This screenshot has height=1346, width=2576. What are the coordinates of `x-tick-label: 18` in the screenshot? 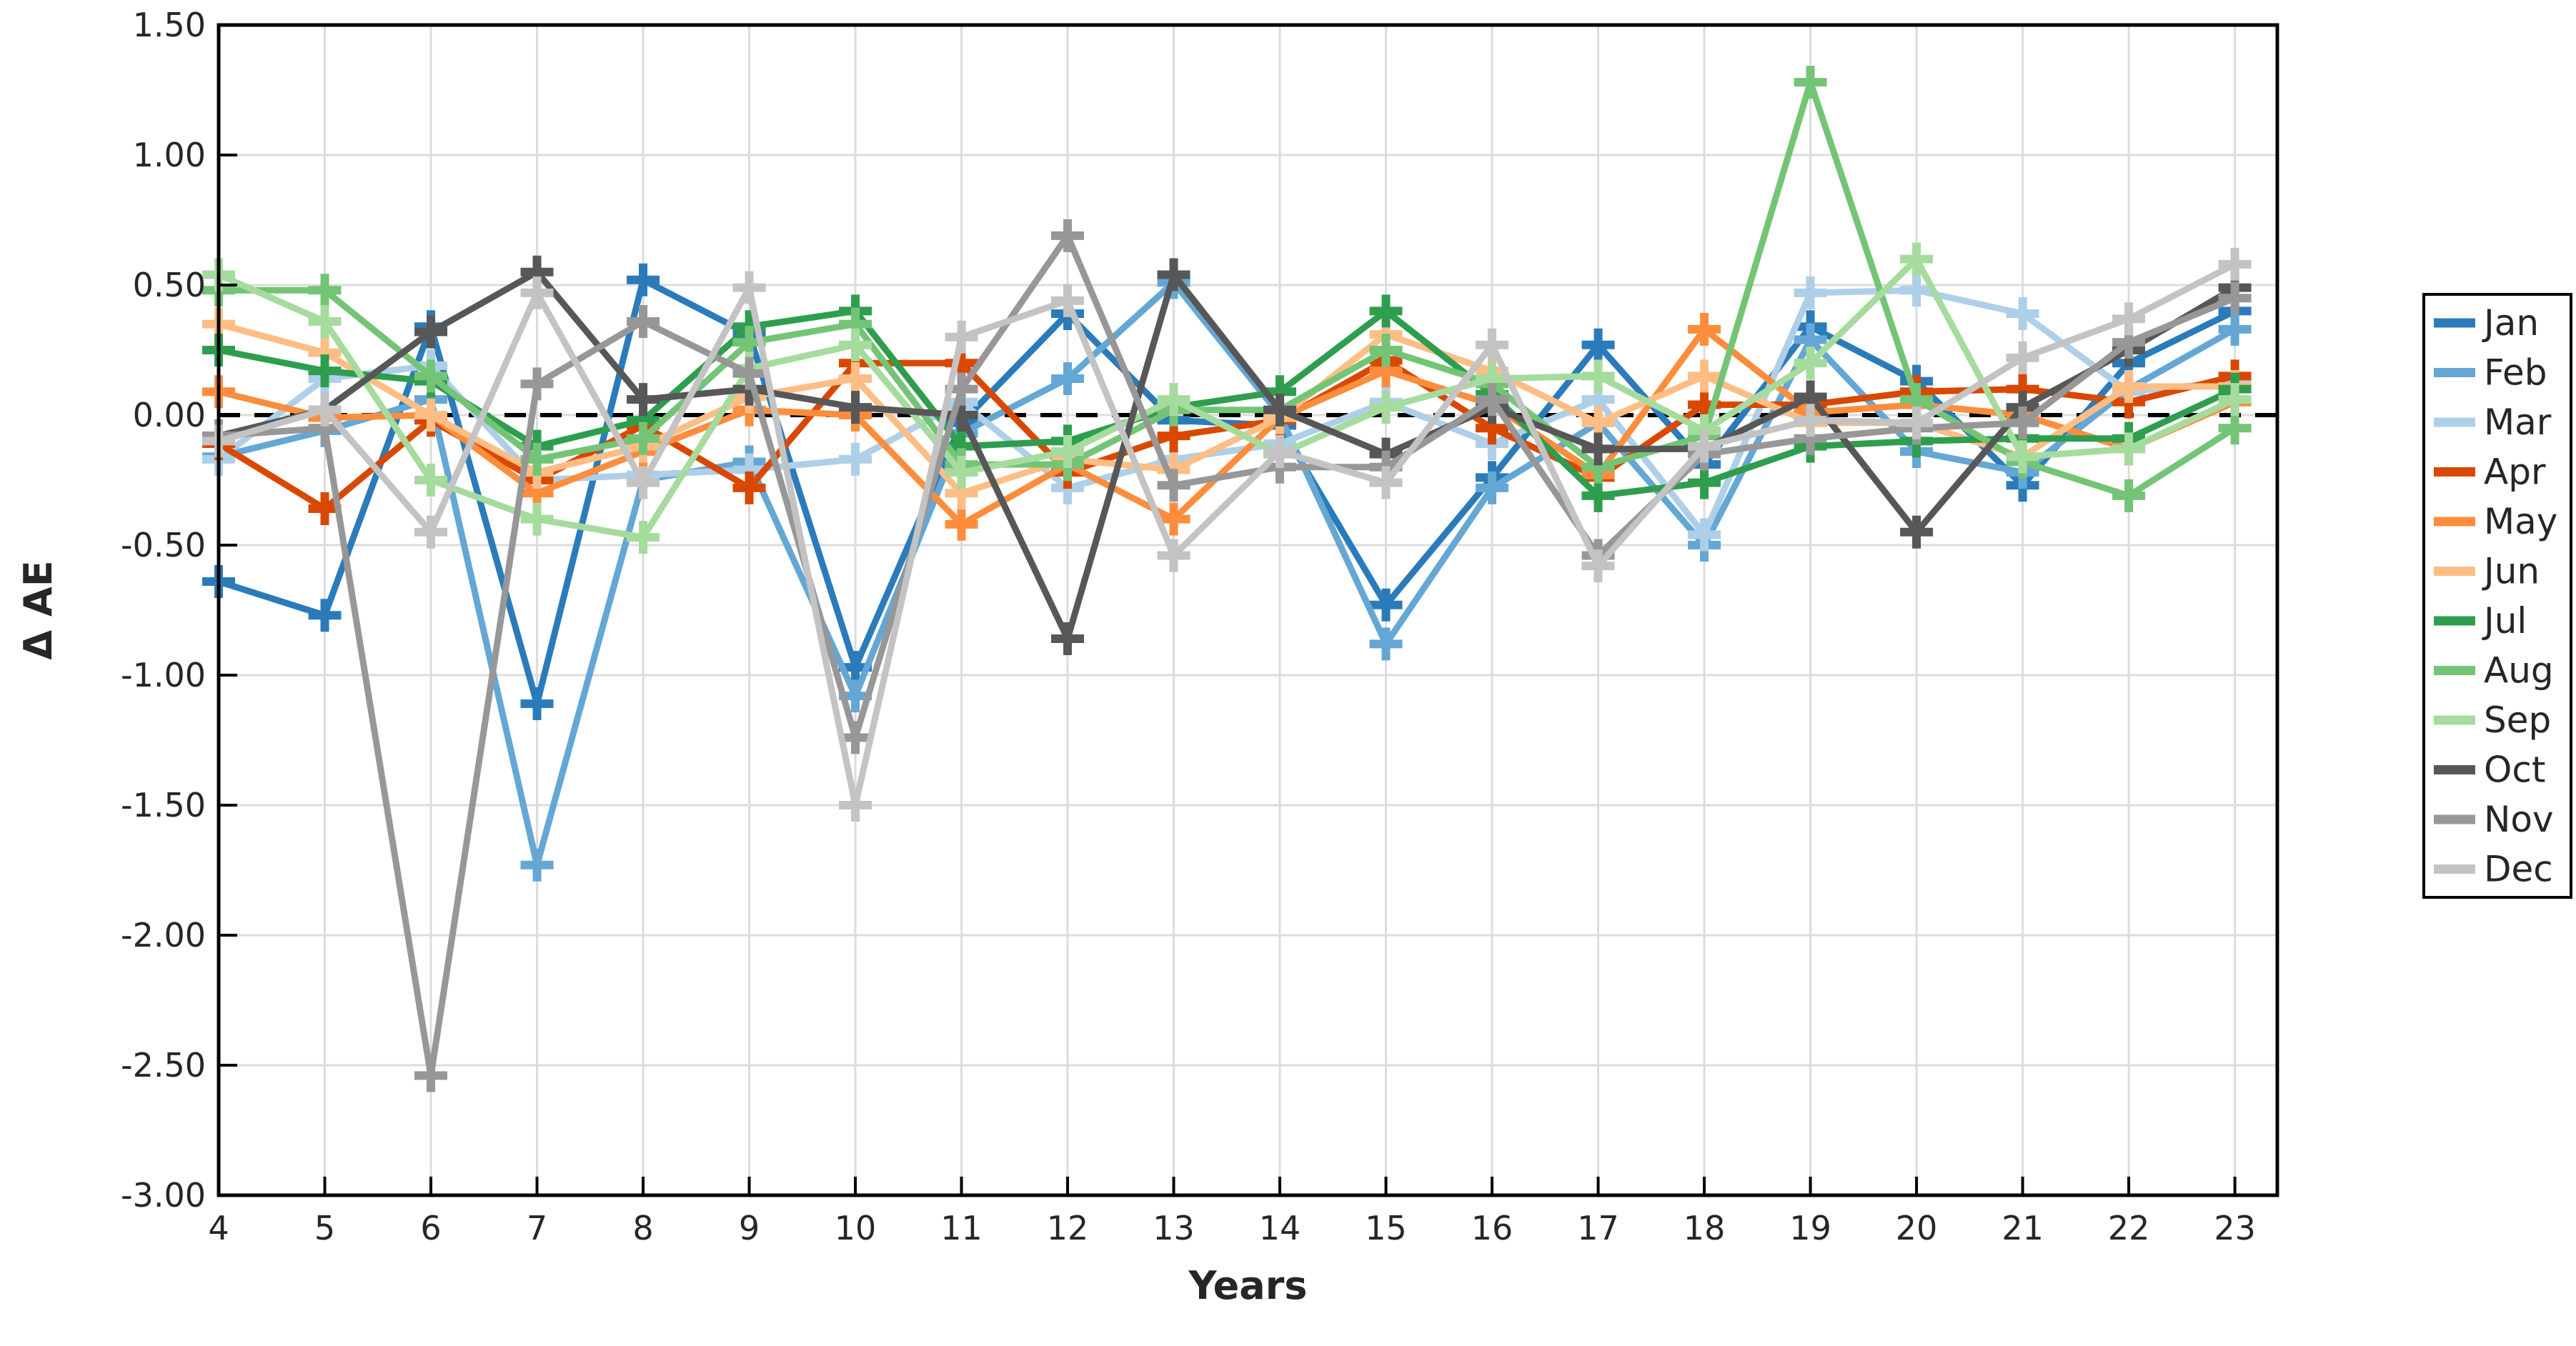 It's located at (1705, 1228).